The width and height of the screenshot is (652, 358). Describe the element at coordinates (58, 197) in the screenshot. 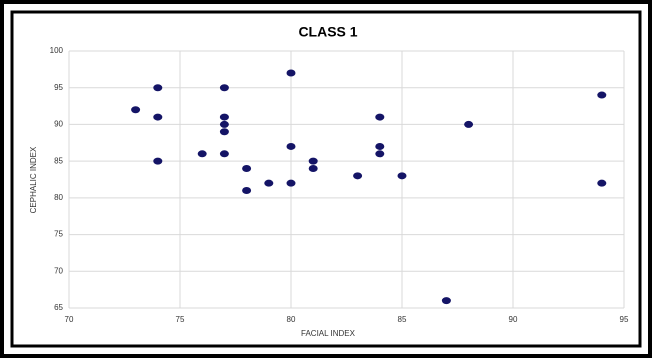

I see `y-tick-label: 80` at that location.